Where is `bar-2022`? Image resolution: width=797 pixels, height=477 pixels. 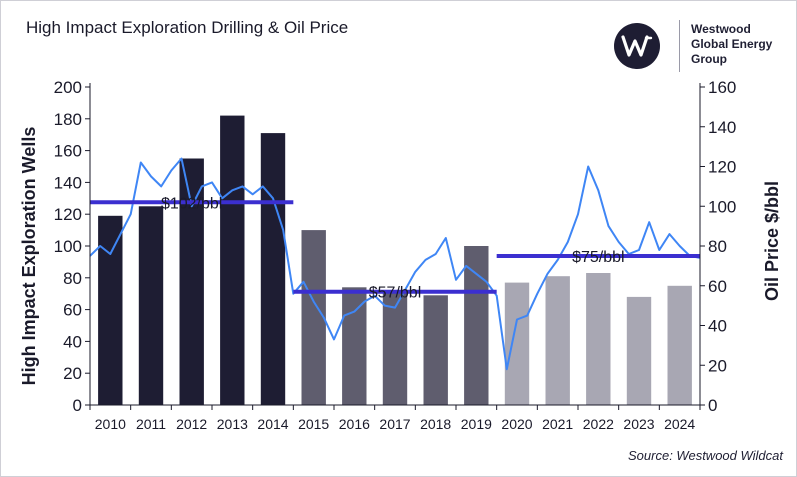 bar-2022 is located at coordinates (598, 339).